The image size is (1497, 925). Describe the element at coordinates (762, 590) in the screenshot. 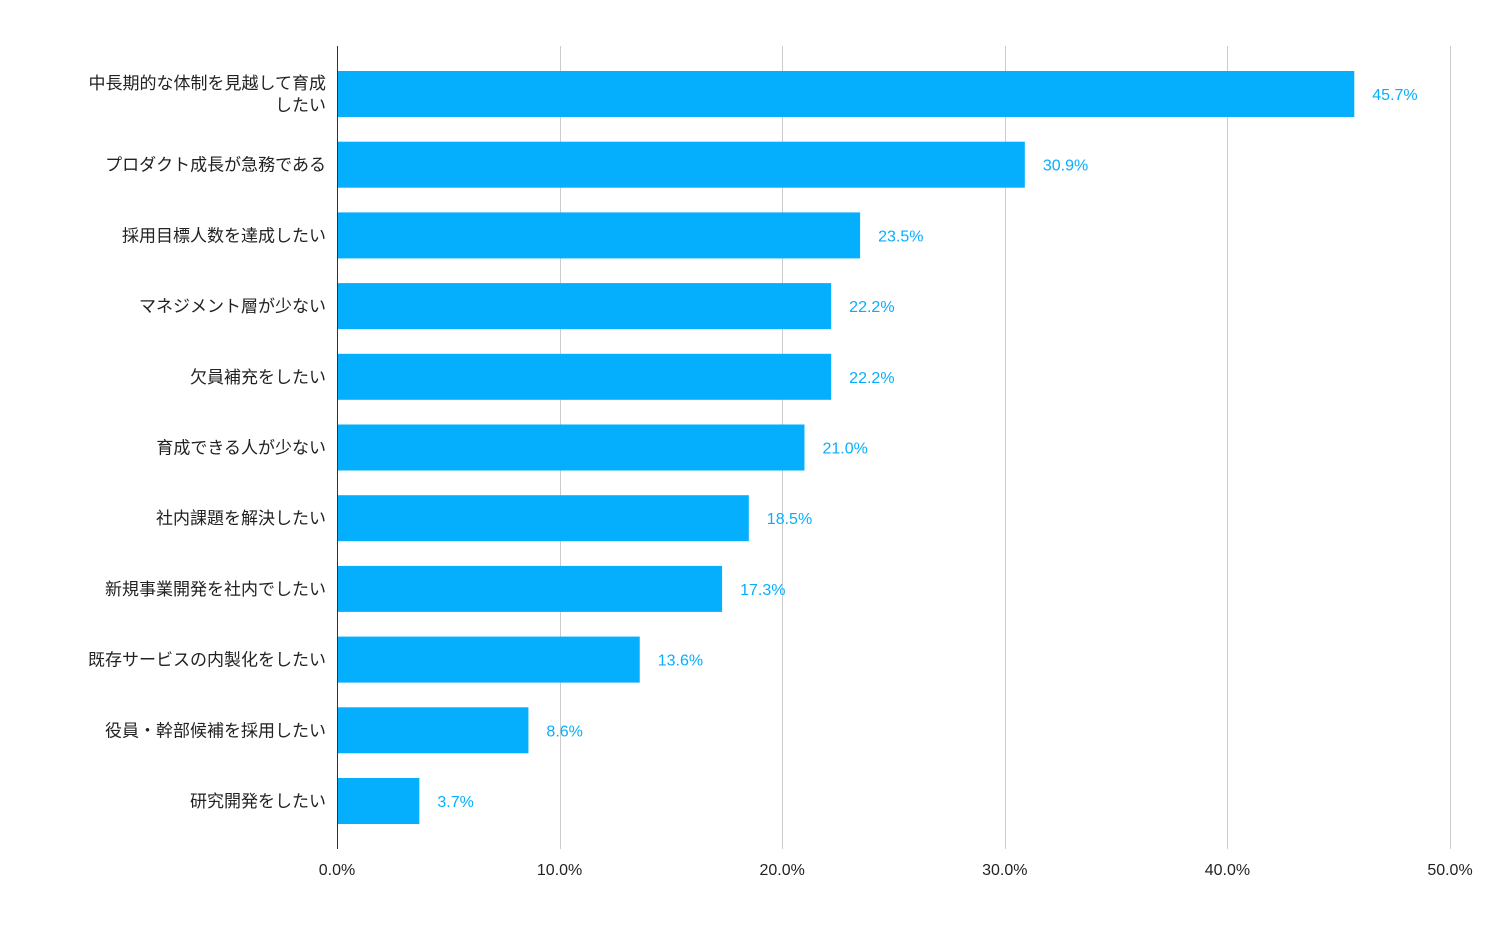

I see `bar-value-label: 17.3%` at that location.